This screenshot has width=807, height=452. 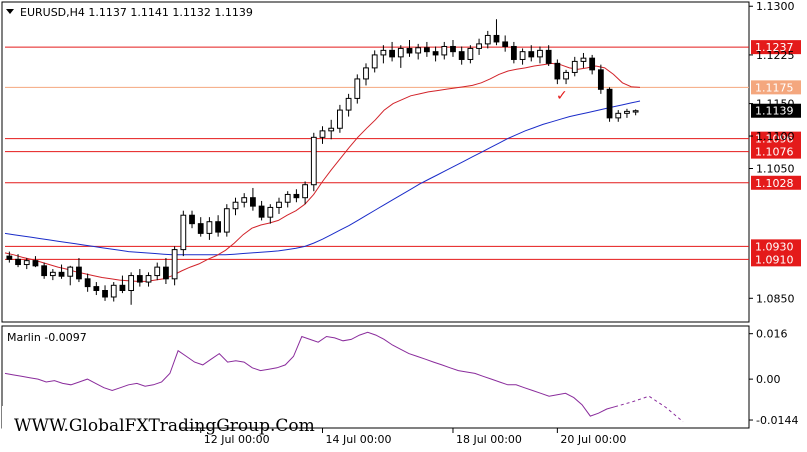 I want to click on level-label-1.1175: 1.1175, so click(x=774, y=87).